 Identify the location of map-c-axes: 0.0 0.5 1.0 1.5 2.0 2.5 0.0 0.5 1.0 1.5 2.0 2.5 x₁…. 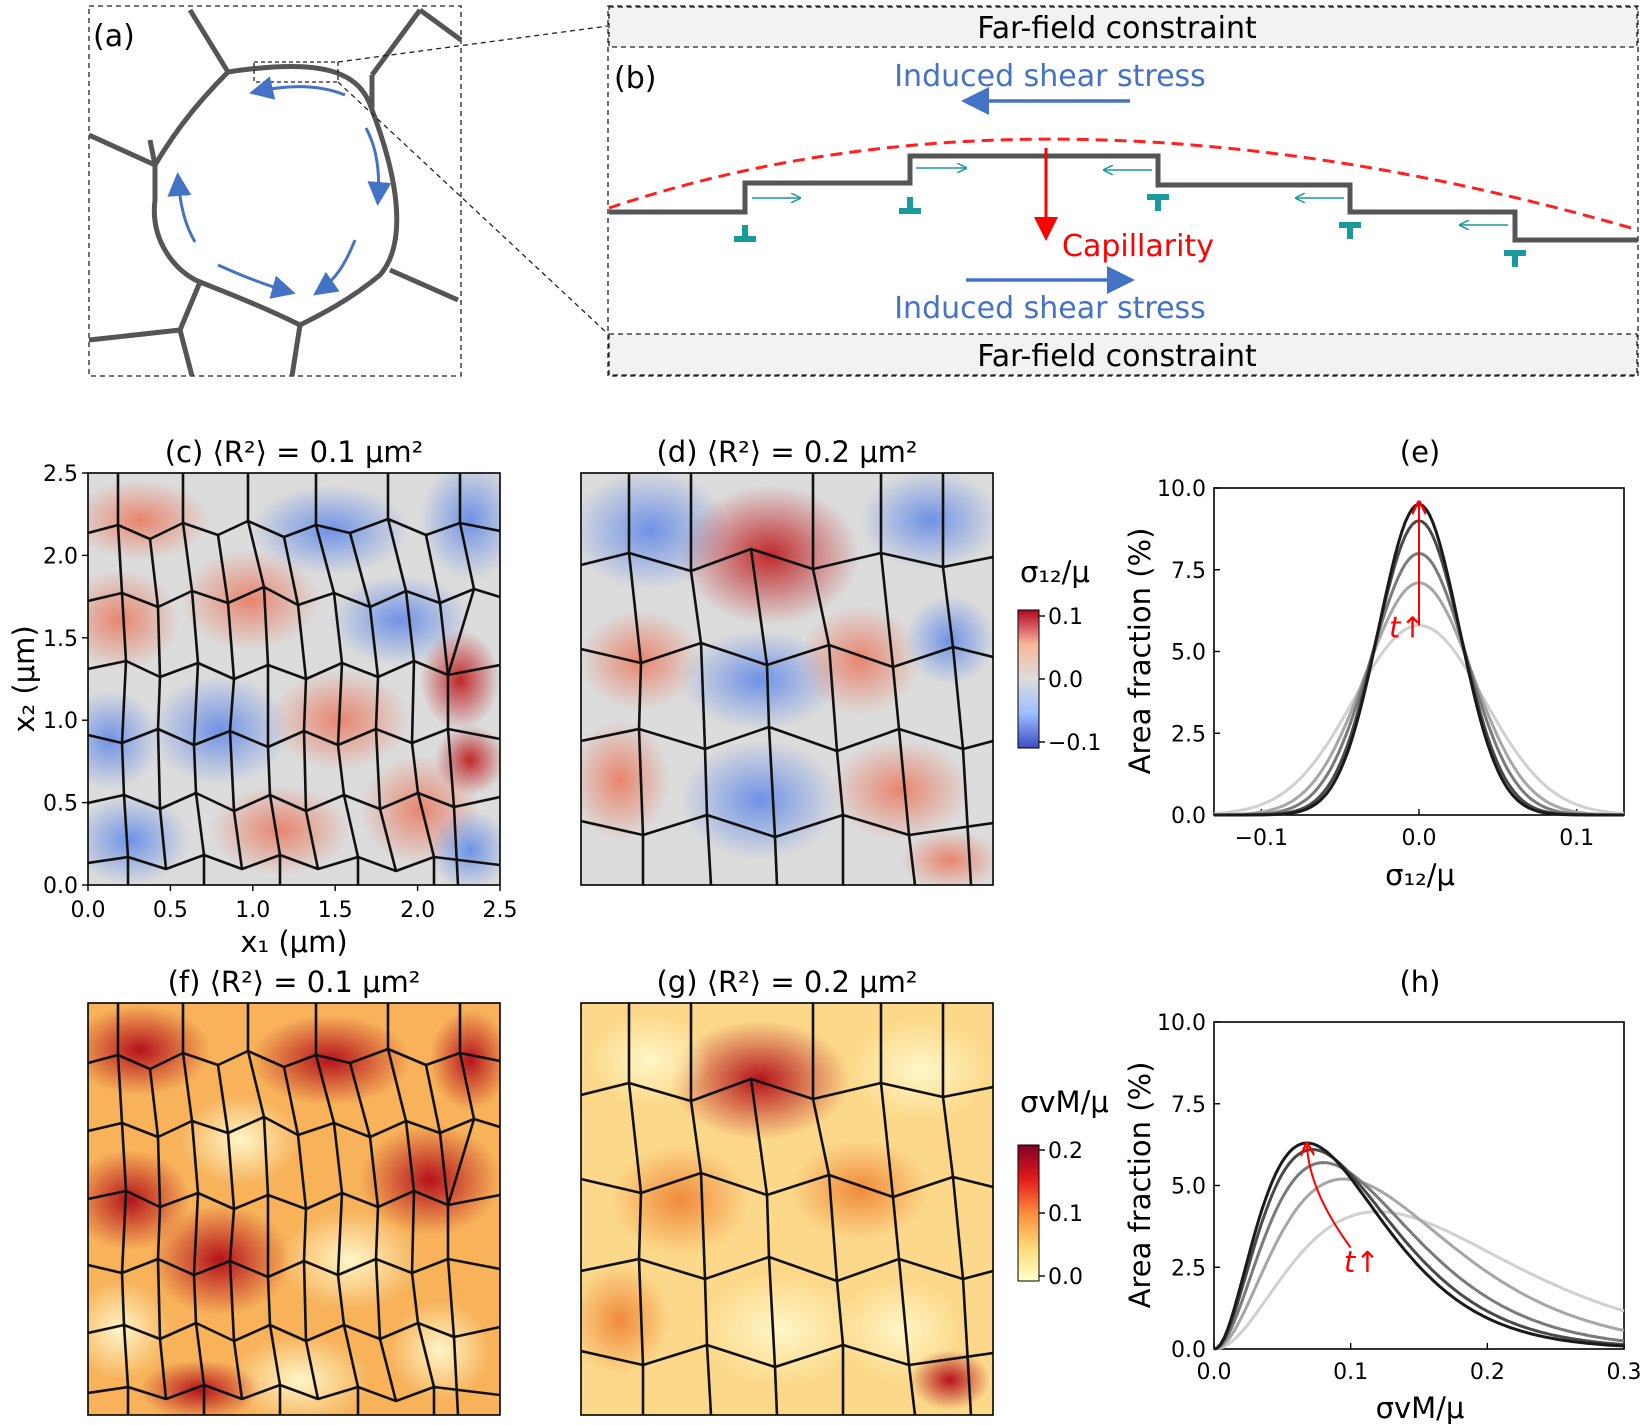
(262, 710).